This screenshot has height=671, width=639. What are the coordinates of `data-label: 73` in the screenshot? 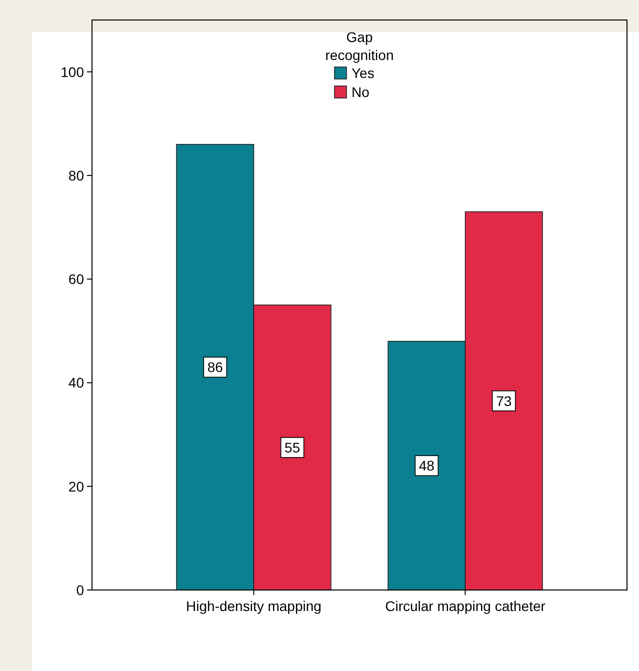 It's located at (504, 400).